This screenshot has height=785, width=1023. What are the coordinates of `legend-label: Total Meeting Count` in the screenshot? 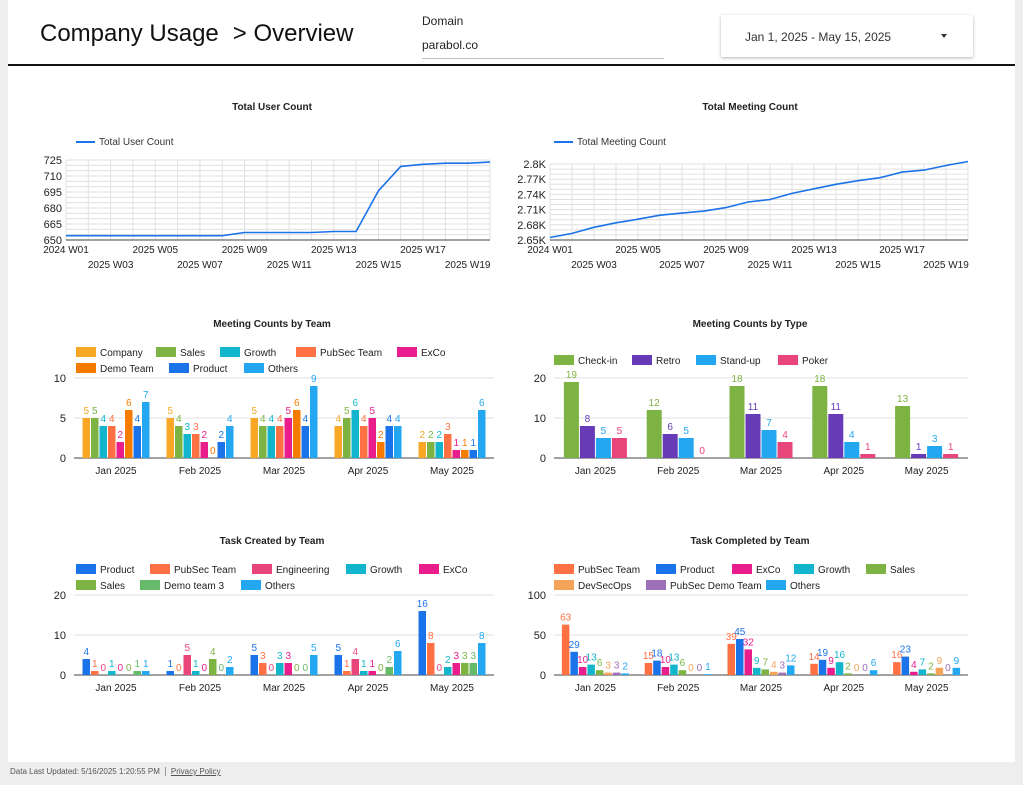 It's located at (621, 142).